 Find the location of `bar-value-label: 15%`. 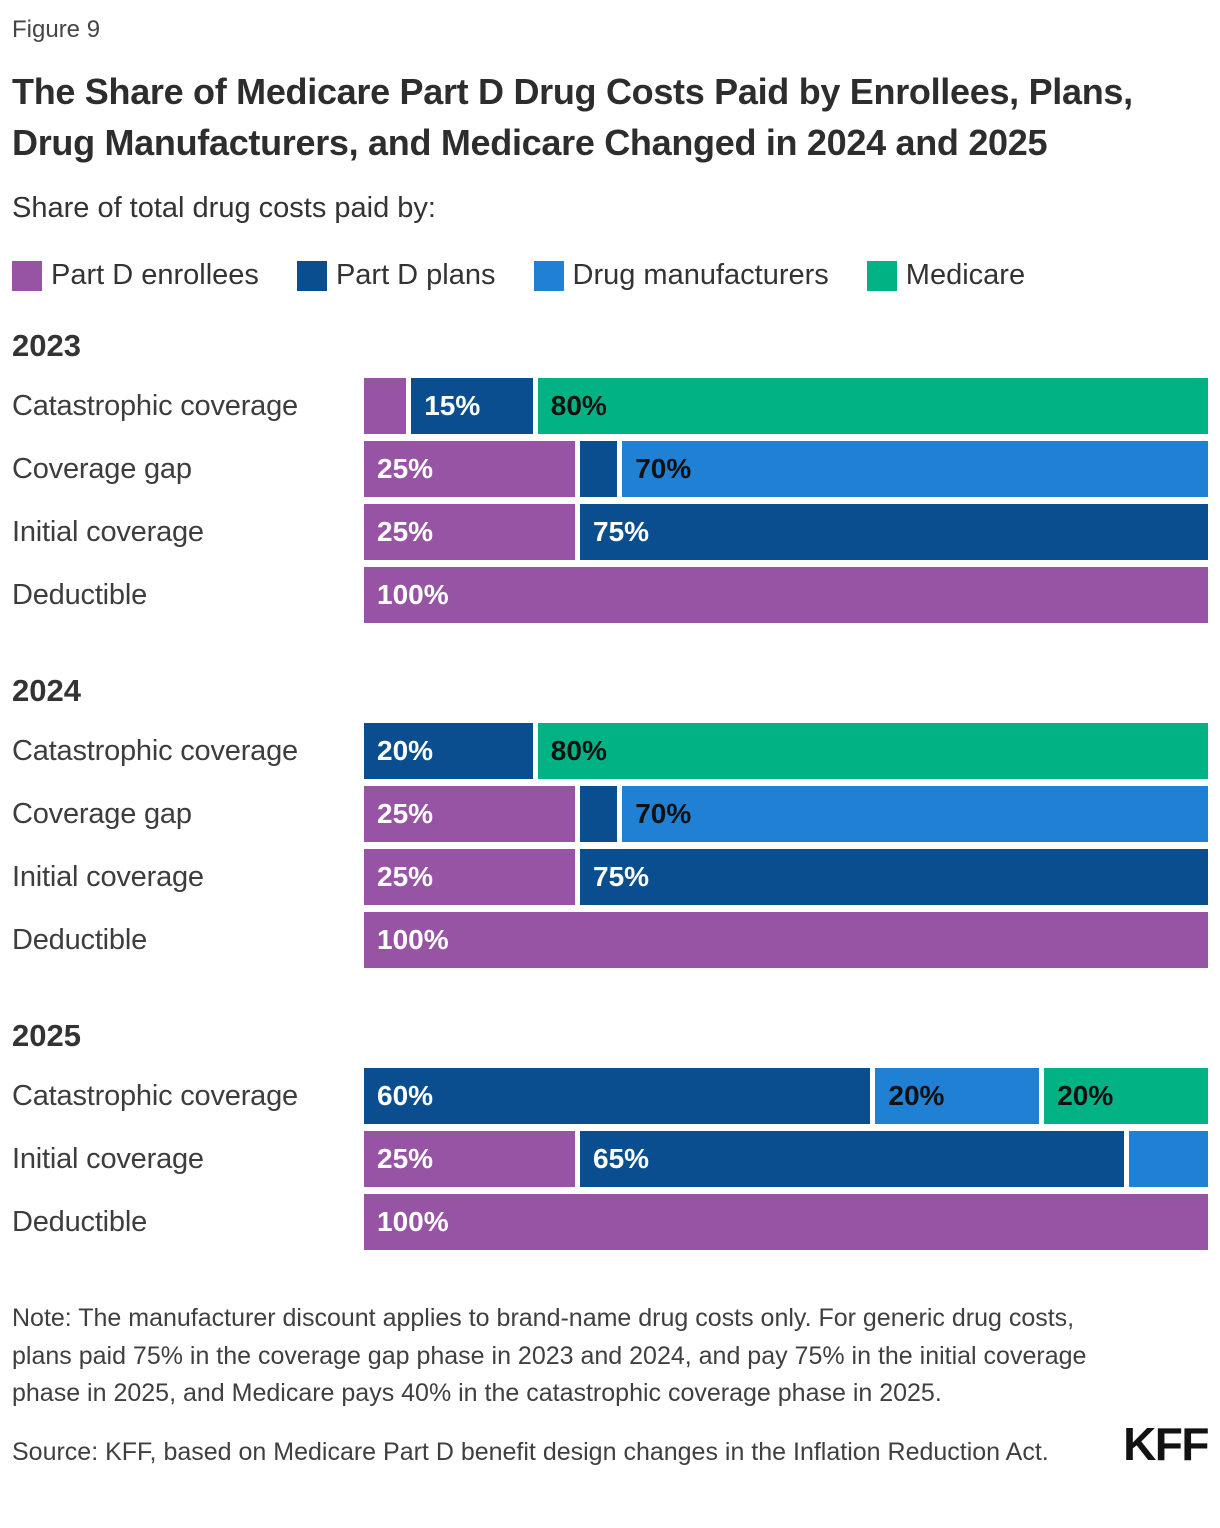

bar-value-label: 15% is located at coordinates (452, 406).